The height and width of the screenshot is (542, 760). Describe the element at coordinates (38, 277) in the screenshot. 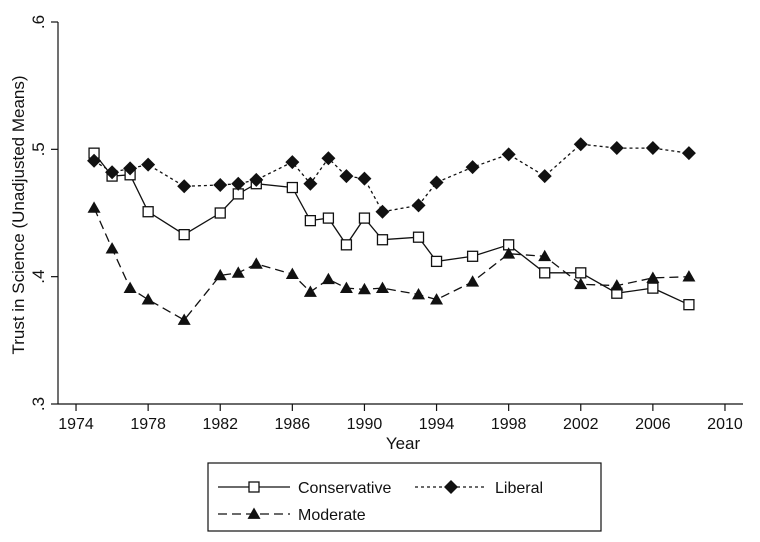

I see `y-tick-label: .4` at that location.